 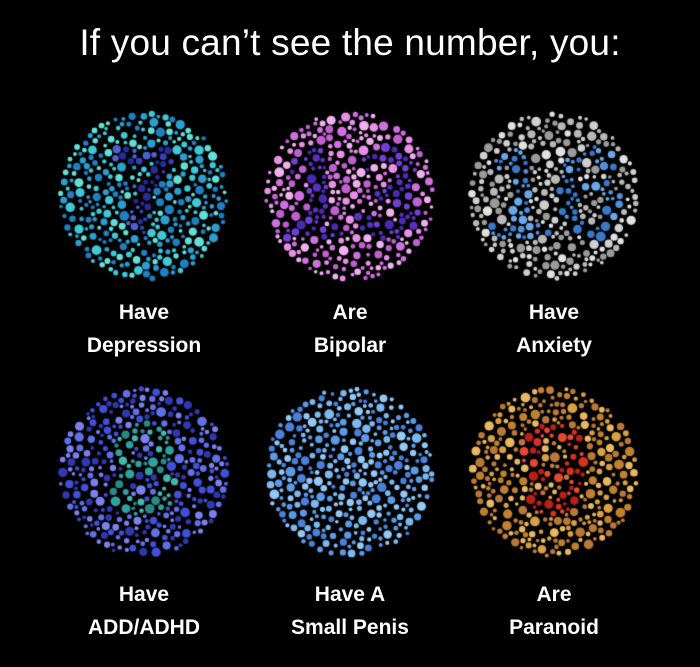 I want to click on caption-paranoid: Are Paranoid, so click(x=554, y=611).